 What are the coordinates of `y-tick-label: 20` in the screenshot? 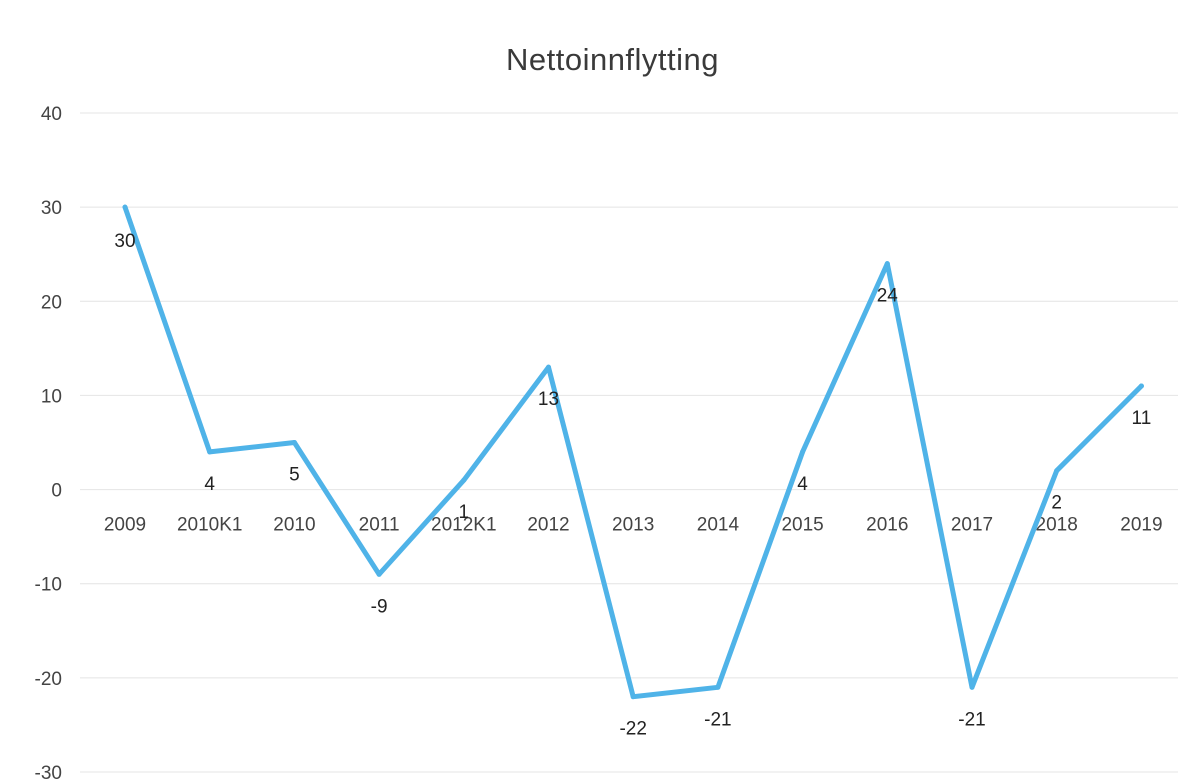 It's located at (51, 302).